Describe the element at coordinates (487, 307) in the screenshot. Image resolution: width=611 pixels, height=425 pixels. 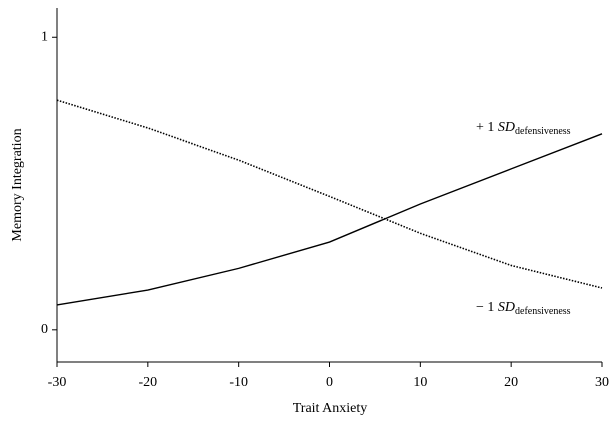
I see `label-prefix: − 1` at that location.